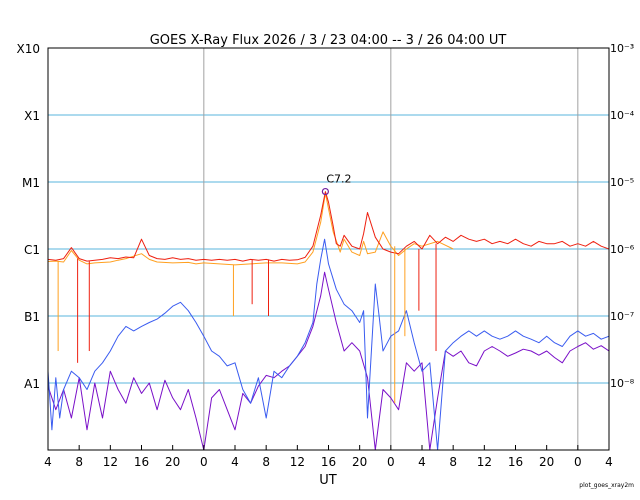  Describe the element at coordinates (546, 462) in the screenshot. I see `x-tick-label-16: 20` at that location.